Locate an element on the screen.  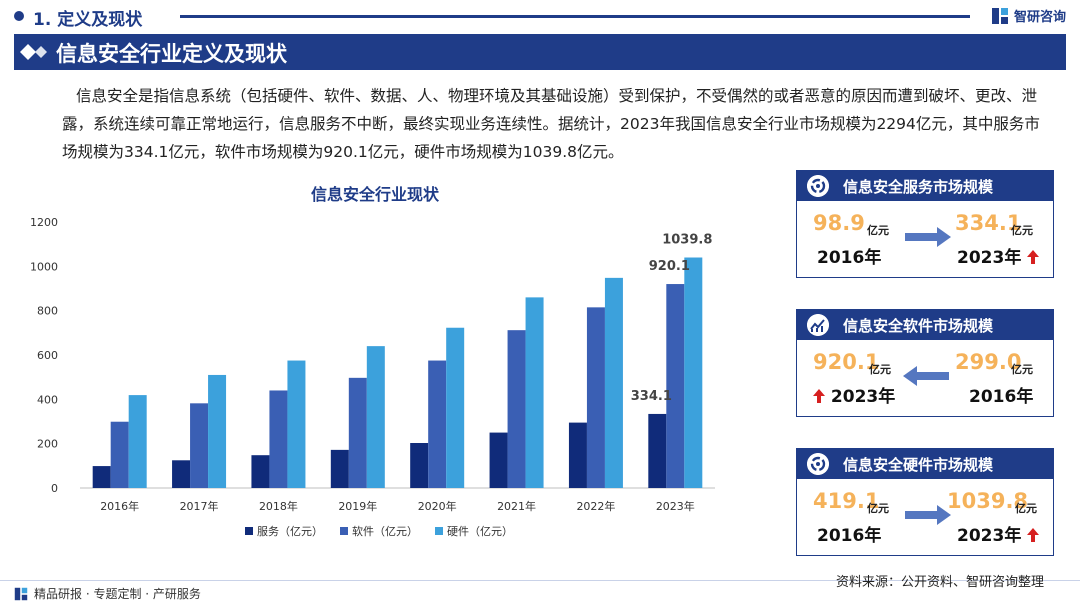
card-right-value: 1039.8 is located at coordinates (988, 501).